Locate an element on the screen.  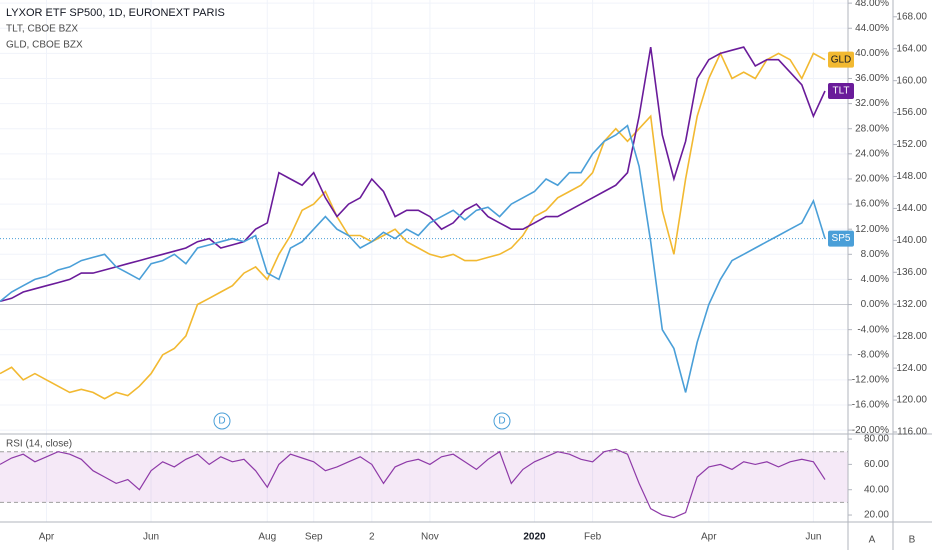
y2-tick-label: 128.00 is located at coordinates (911, 336).